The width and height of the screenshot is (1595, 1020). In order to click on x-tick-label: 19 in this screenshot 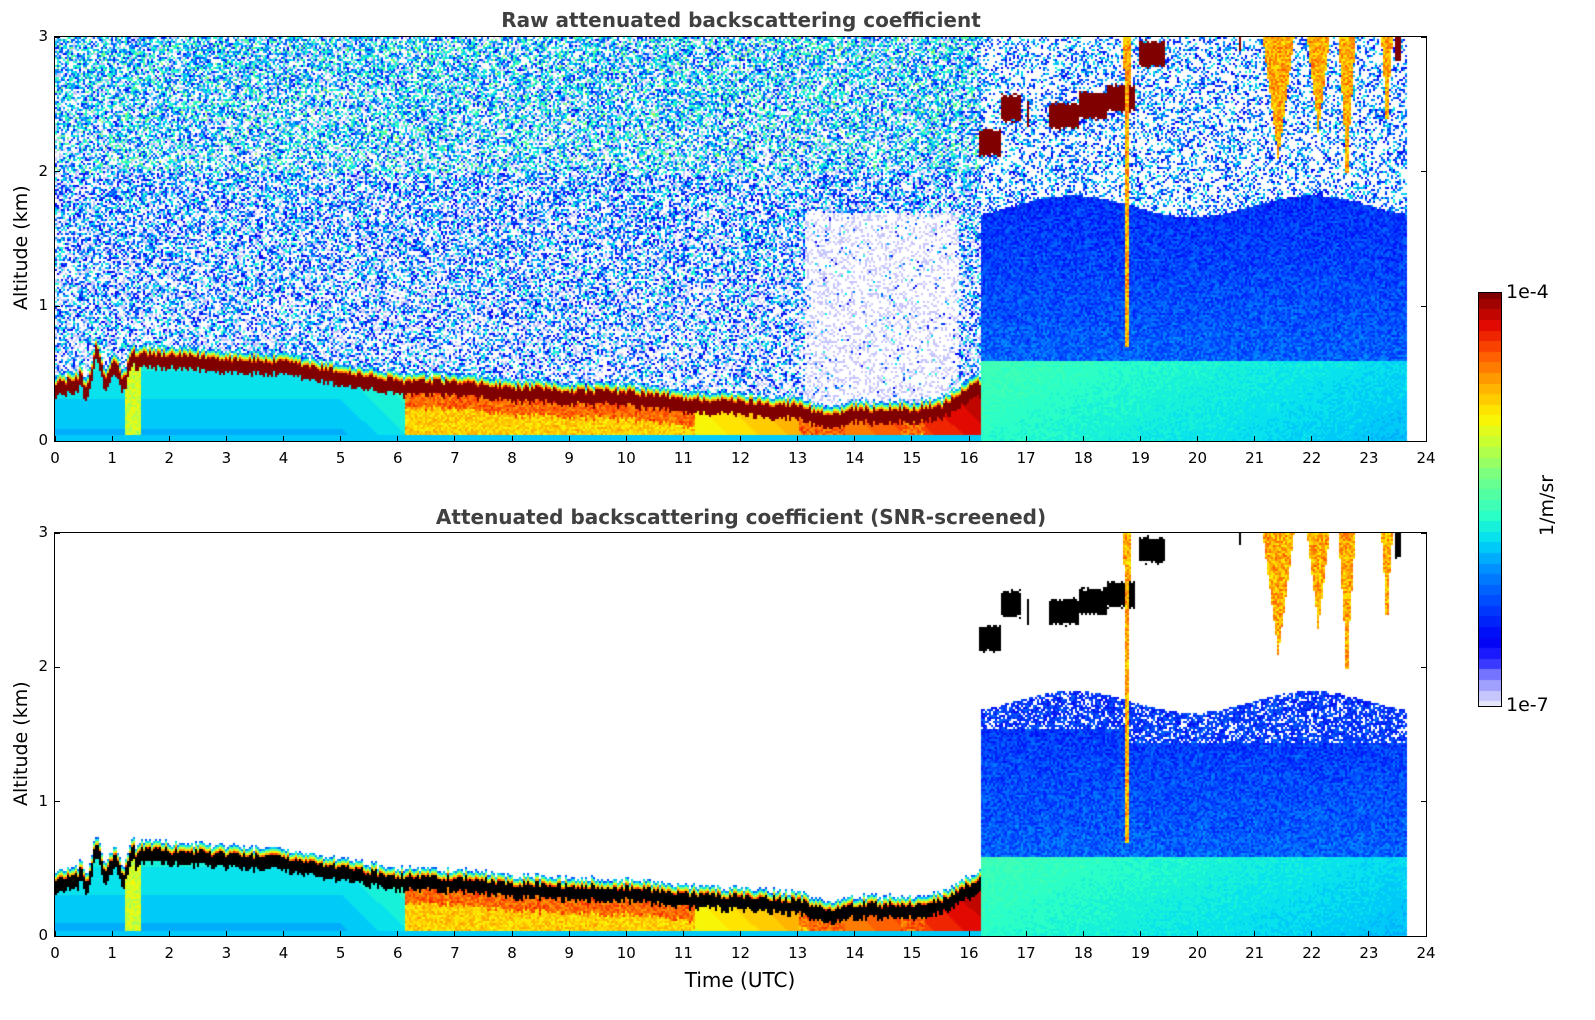, I will do `click(1140, 953)`.